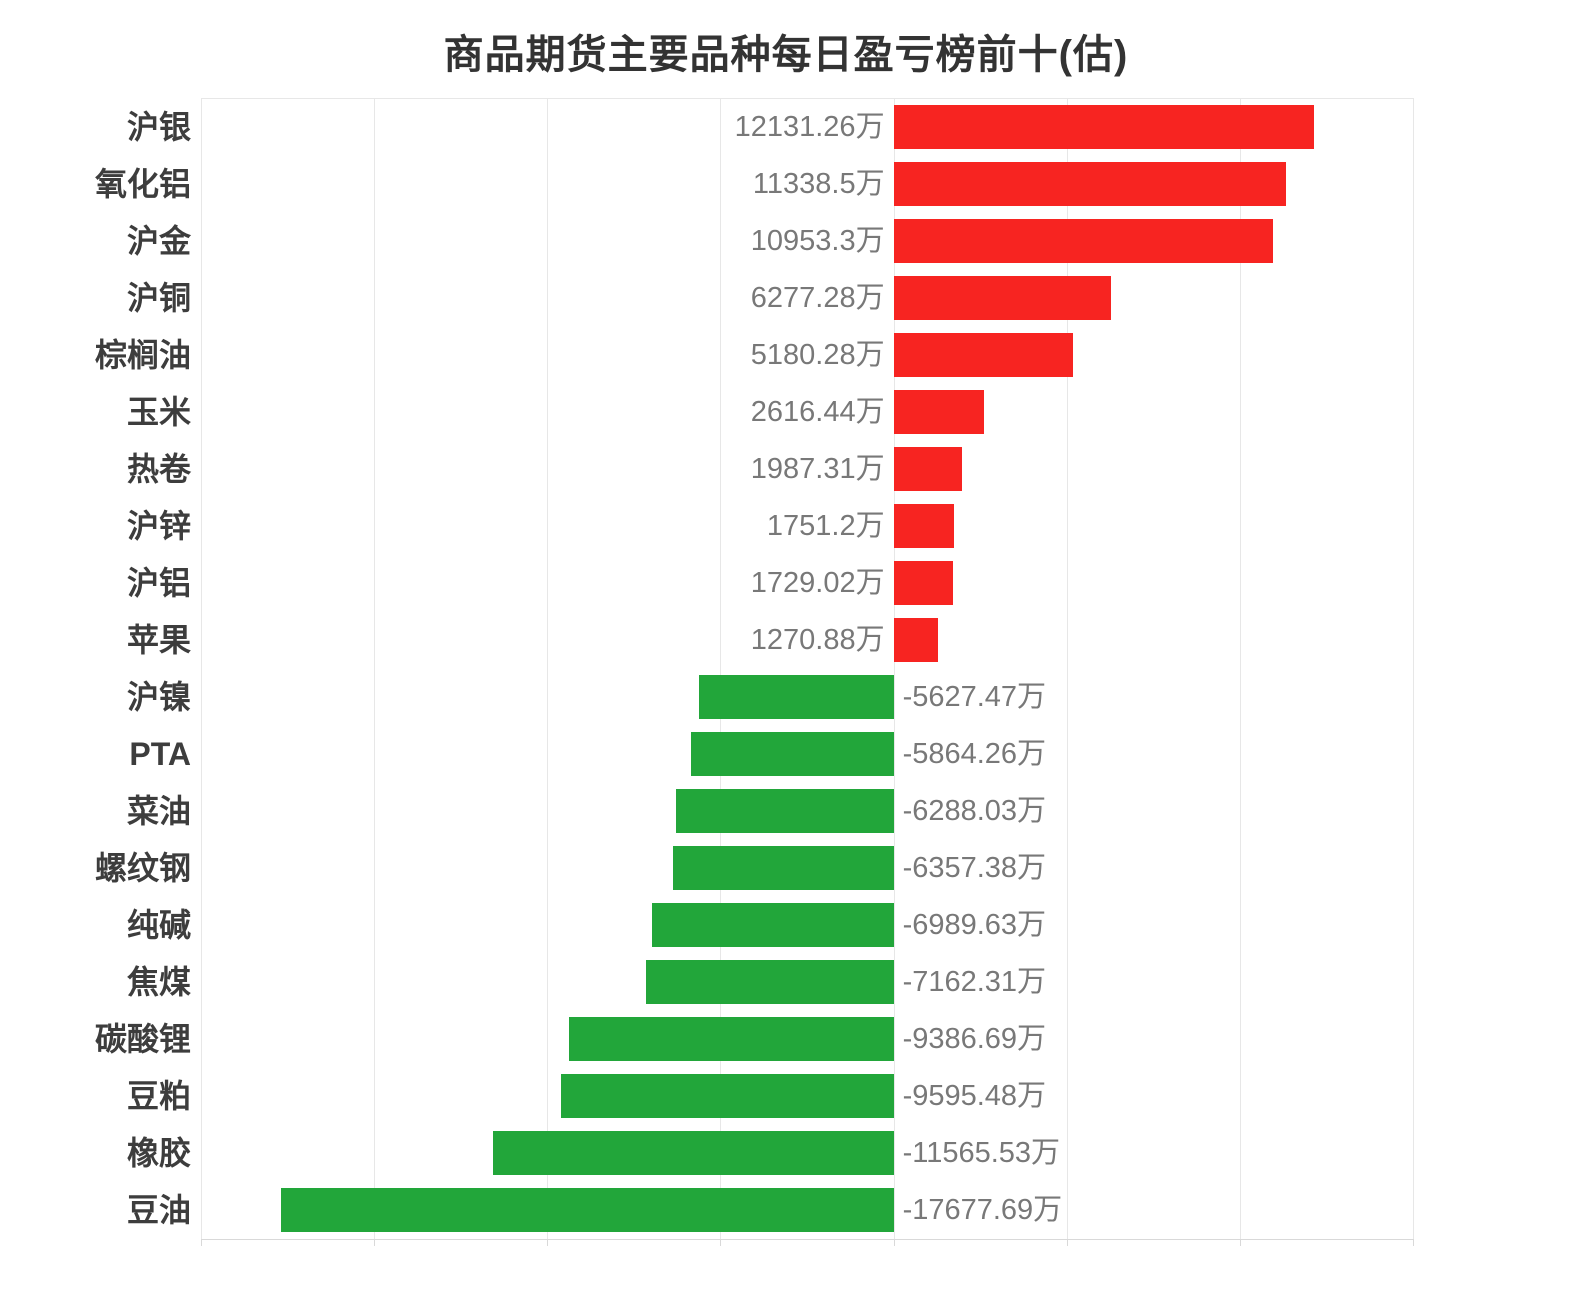  Describe the element at coordinates (158, 1096) in the screenshot. I see `category-label: 豆粕` at that location.